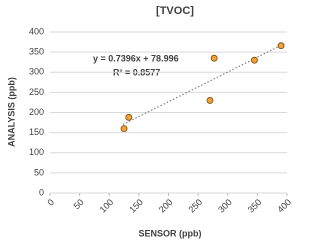 This screenshot has width=320, height=247. I want to click on y-tick-label: 50, so click(39, 172).